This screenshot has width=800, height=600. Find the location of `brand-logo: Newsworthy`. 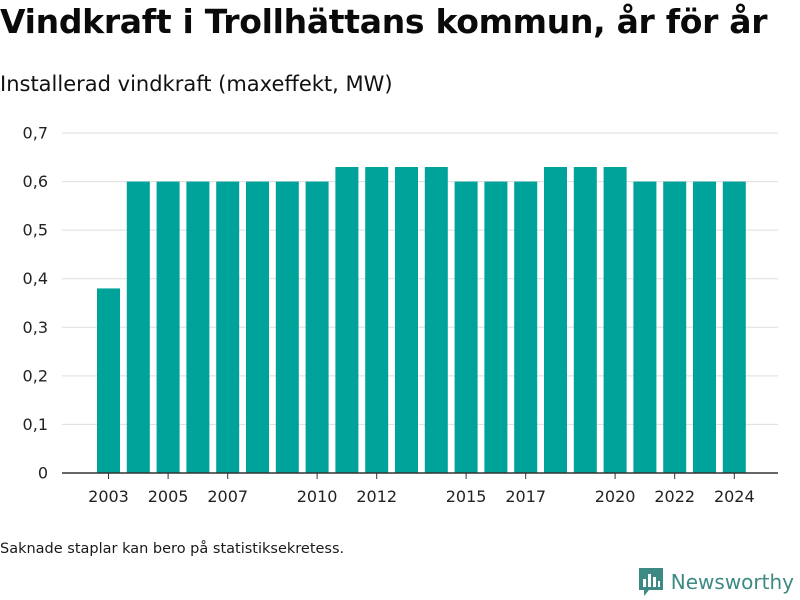

brand-logo: Newsworthy is located at coordinates (716, 582).